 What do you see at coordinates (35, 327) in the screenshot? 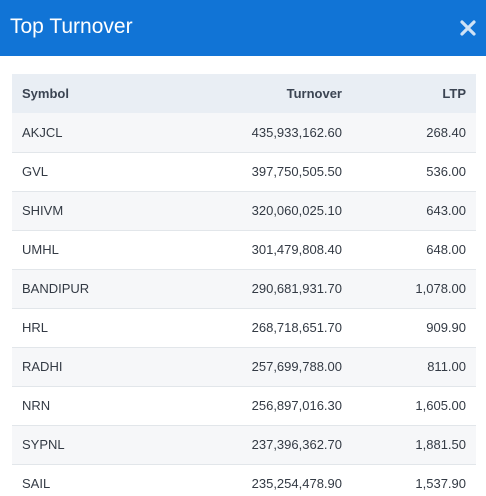
I see `symbol-cell: HRL` at bounding box center [35, 327].